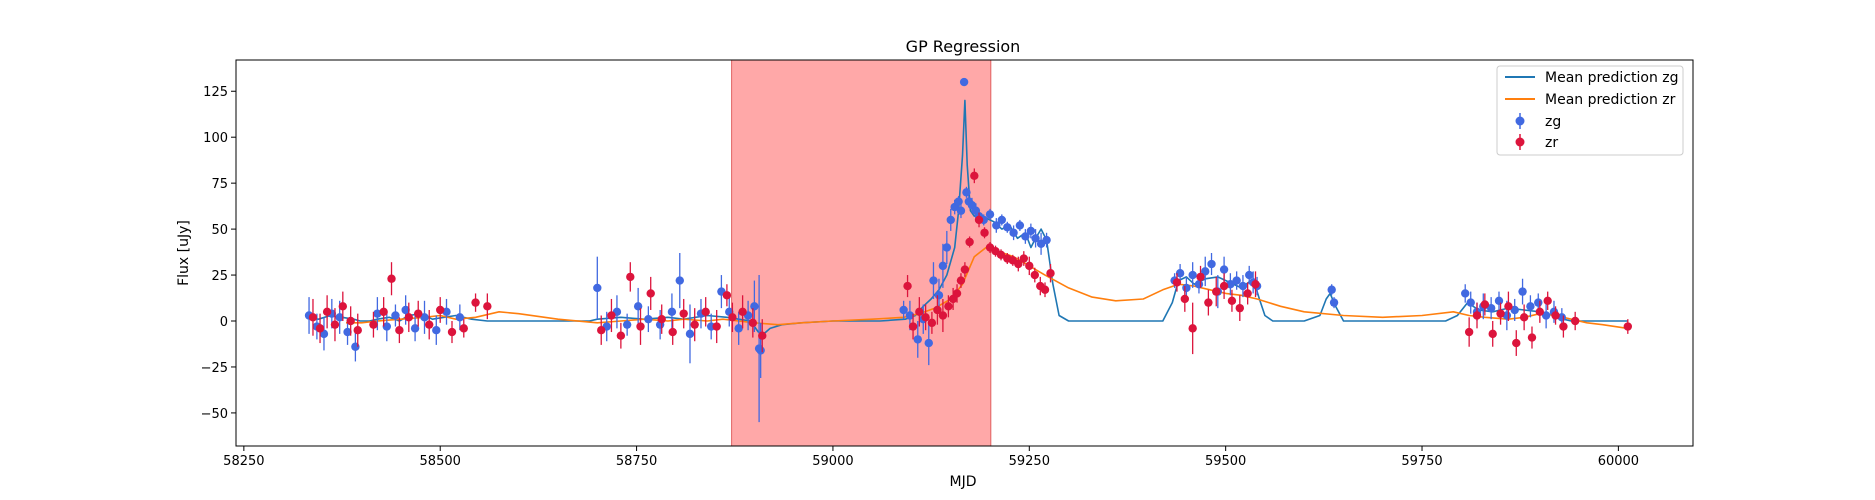  What do you see at coordinates (1421, 461) in the screenshot?
I see `x-tick-label: 59750` at bounding box center [1421, 461].